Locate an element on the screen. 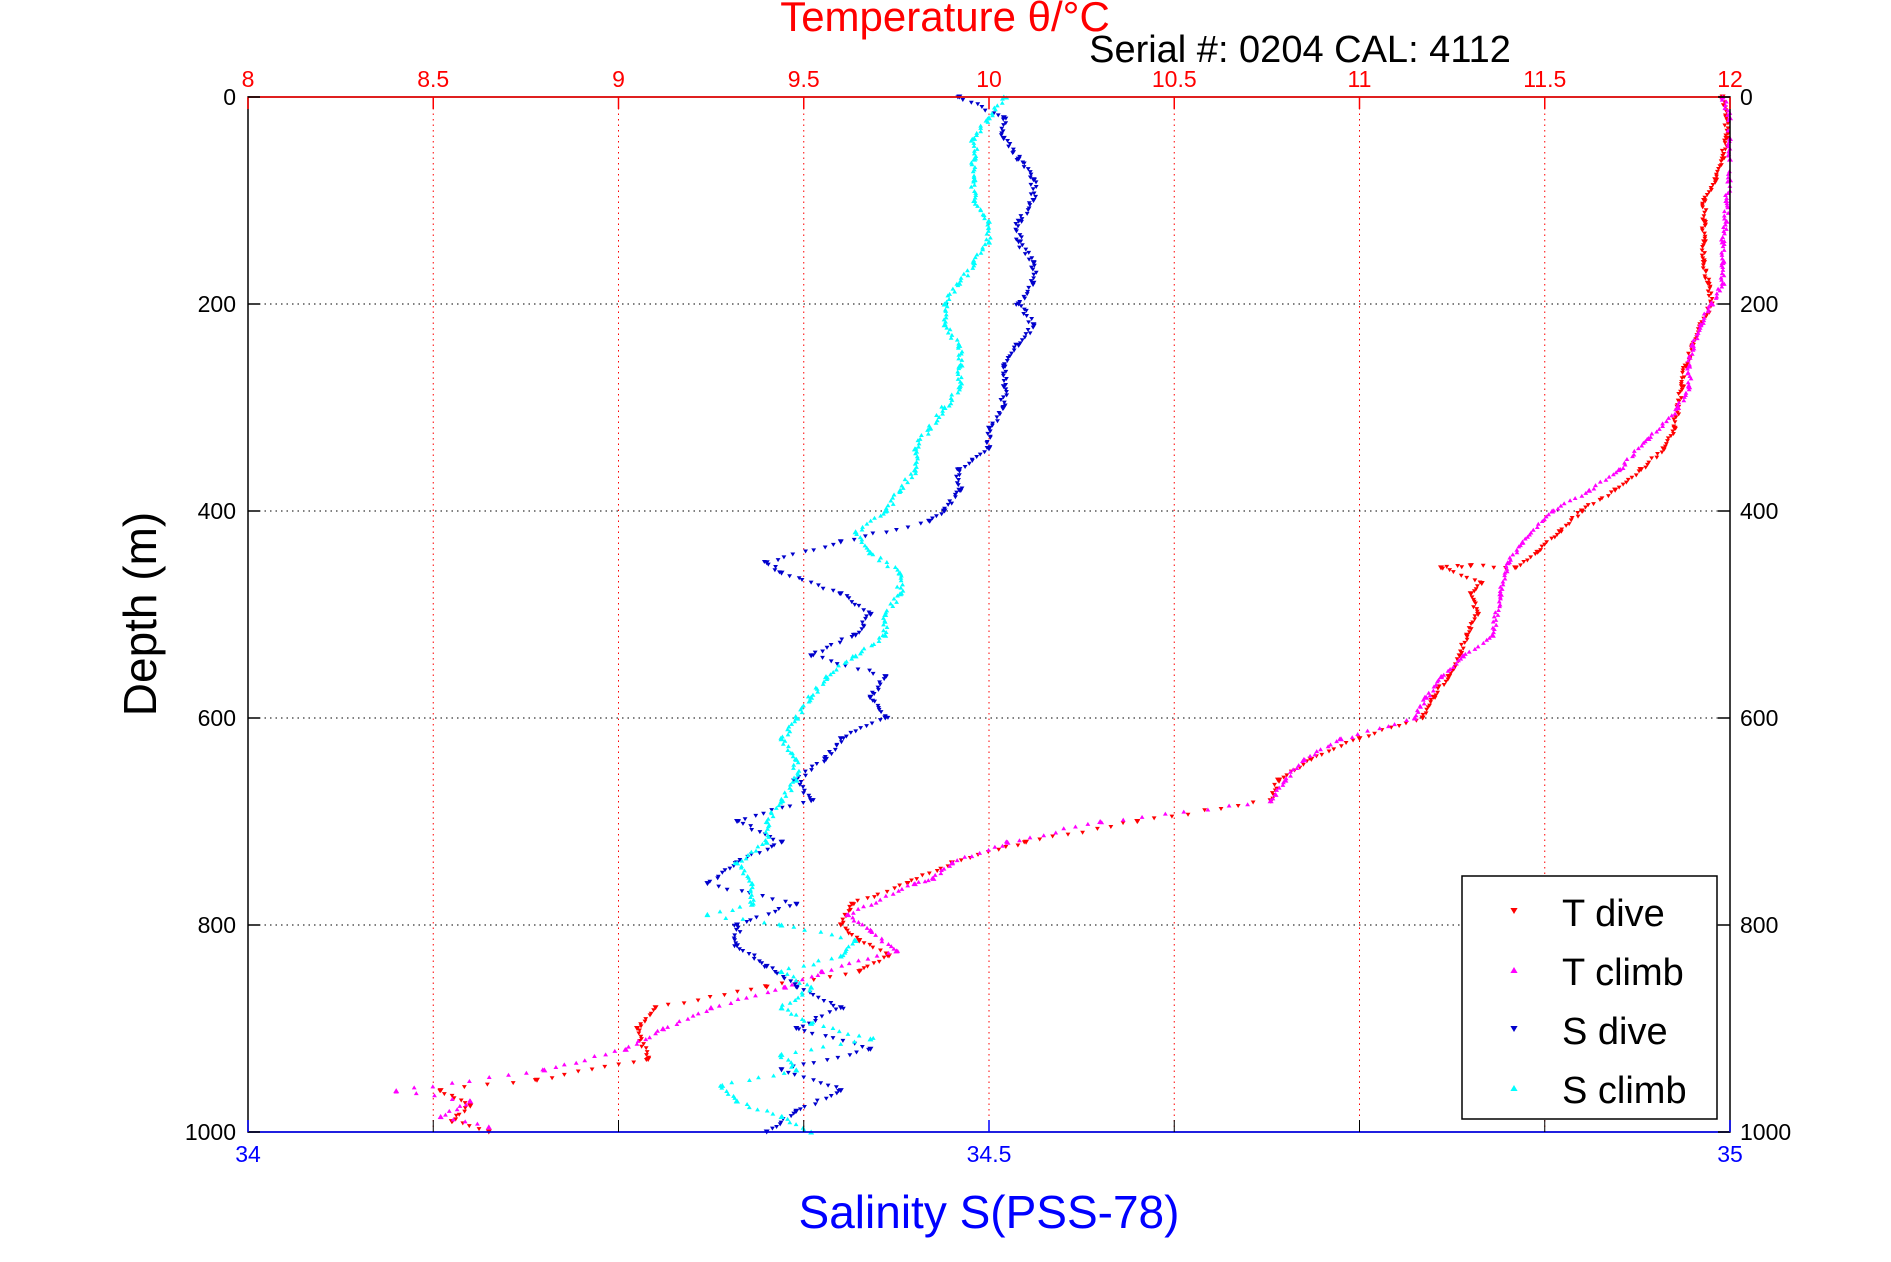  y-tick-label-left: 600 is located at coordinates (217, 718).